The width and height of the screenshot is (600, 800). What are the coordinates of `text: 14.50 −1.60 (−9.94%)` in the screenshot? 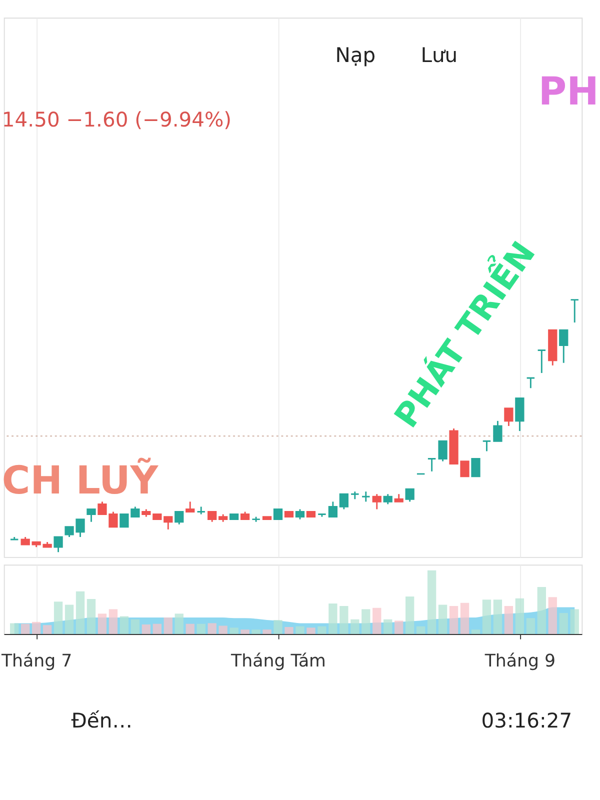 It's located at (117, 119).